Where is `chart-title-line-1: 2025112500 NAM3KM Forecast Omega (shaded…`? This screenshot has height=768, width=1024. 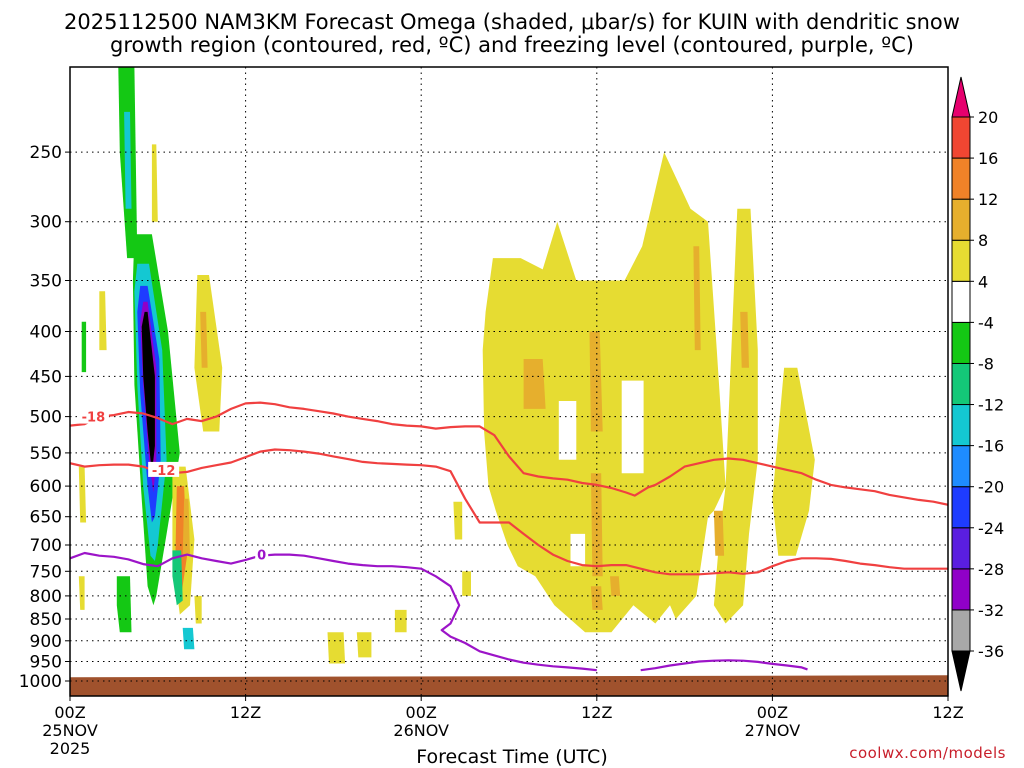
chart-title-line-1: 2025112500 NAM3KM Forecast Omega (shaded… is located at coordinates (512, 22).